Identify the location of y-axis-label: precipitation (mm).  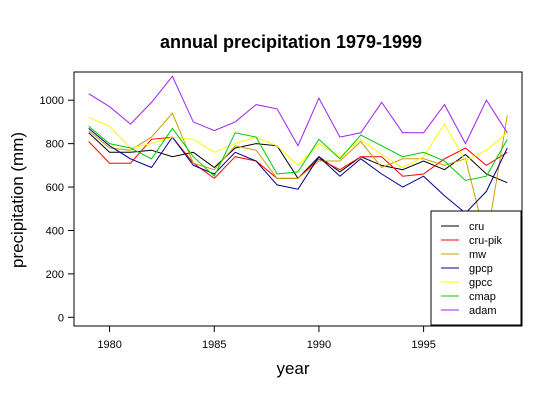
(17, 200).